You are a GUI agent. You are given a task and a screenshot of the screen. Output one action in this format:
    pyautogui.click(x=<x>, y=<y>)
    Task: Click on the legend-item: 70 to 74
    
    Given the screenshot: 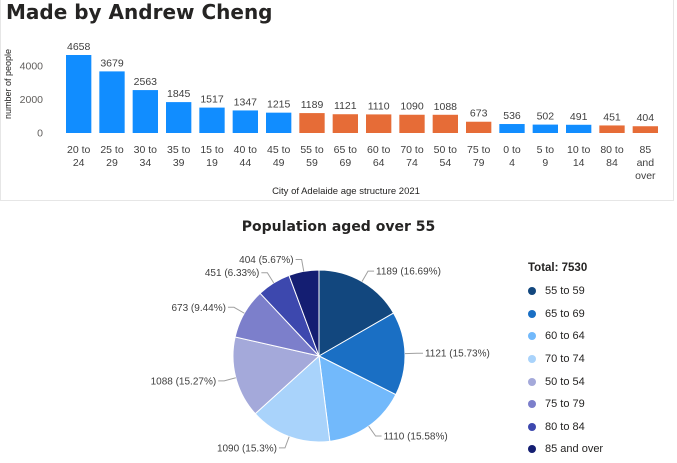 What is the action you would take?
    pyautogui.click(x=565, y=359)
    